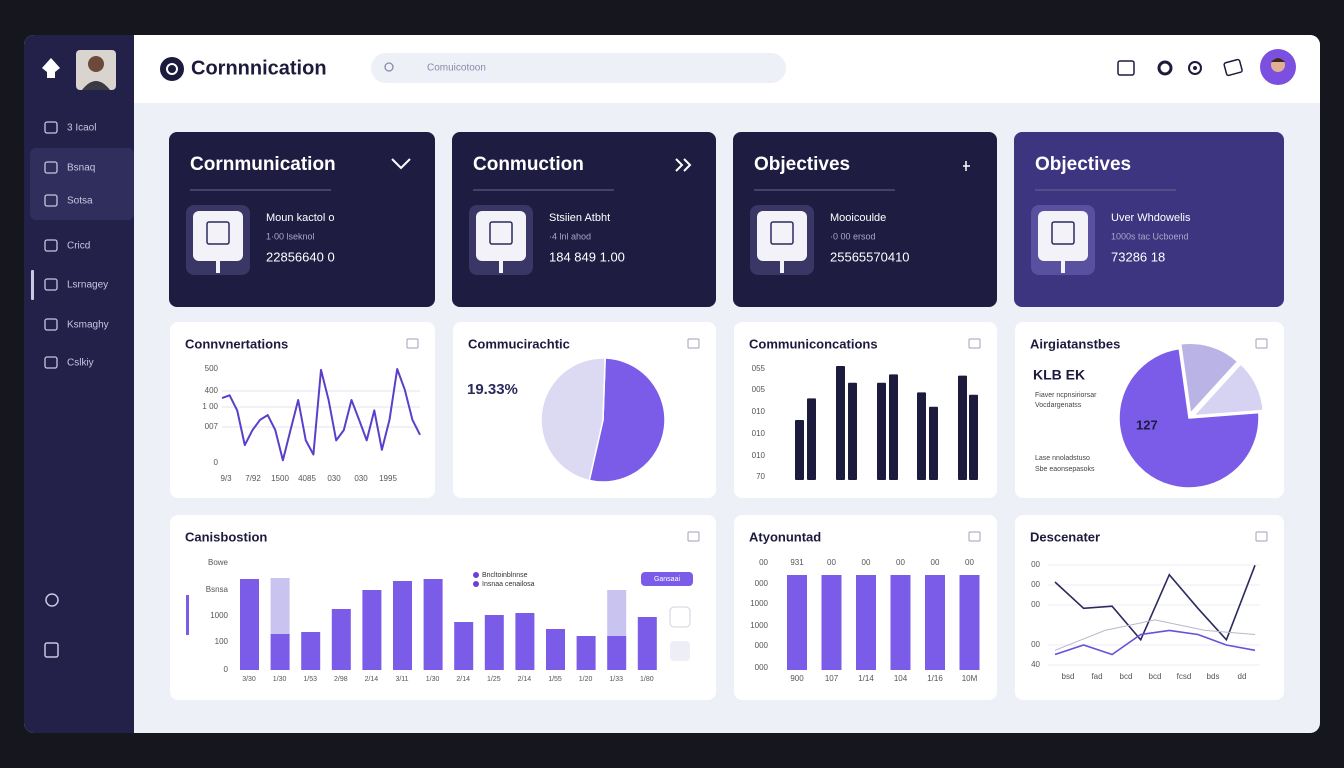 This screenshot has width=1344, height=768. What do you see at coordinates (88, 325) in the screenshot?
I see `sidebar-item: Ksmaghy` at bounding box center [88, 325].